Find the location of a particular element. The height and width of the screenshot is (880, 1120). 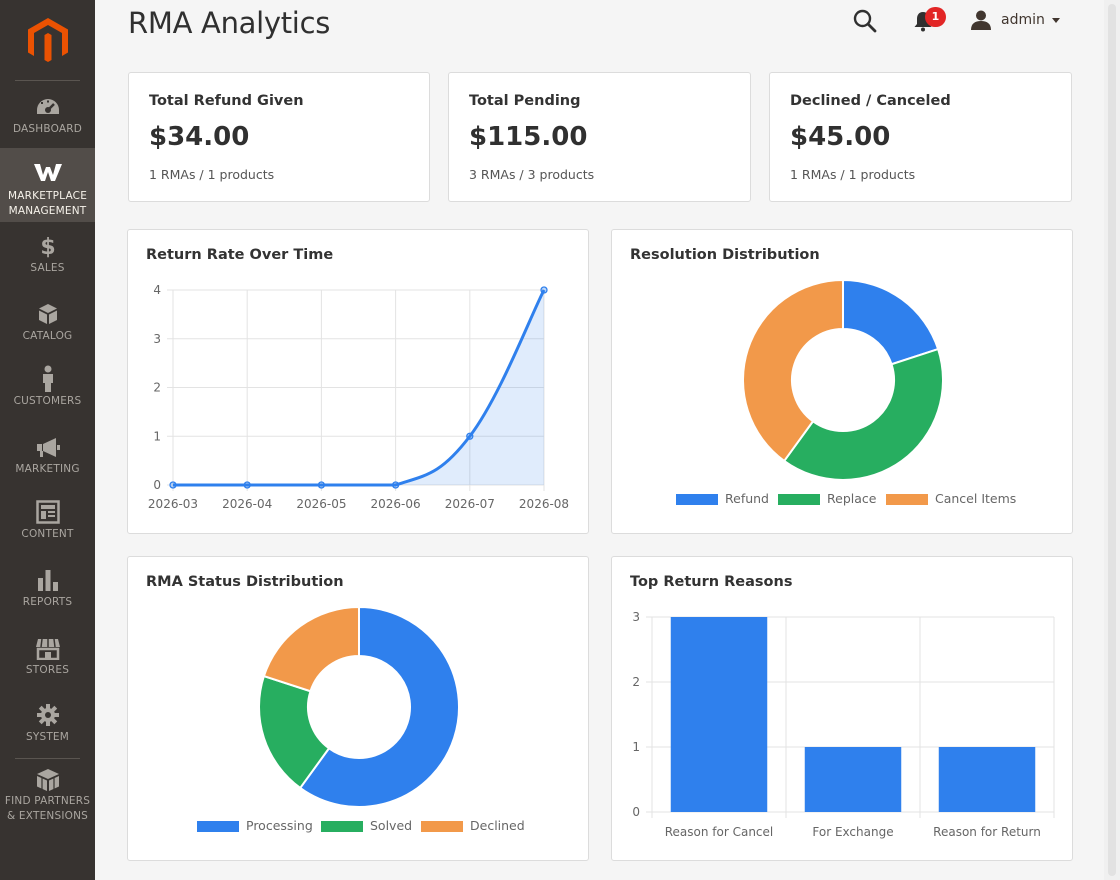

search-button is located at coordinates (865, 21).